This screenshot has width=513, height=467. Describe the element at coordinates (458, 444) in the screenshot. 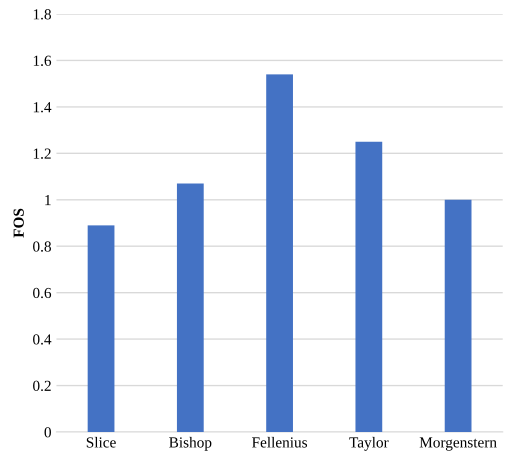

I see `x-tick-label: Morgenstern` at that location.